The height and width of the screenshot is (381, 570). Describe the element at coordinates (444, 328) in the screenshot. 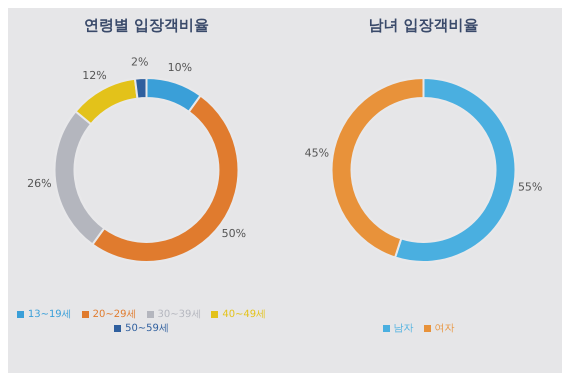

I see `legend-label: 여자` at that location.